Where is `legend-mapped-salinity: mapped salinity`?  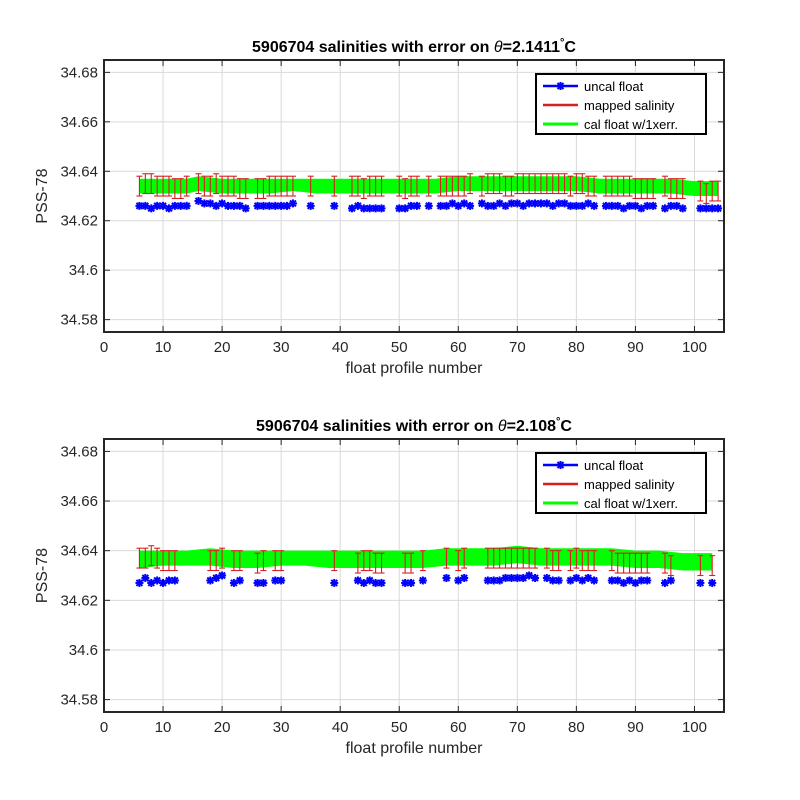 legend-mapped-salinity: mapped salinity is located at coordinates (609, 484).